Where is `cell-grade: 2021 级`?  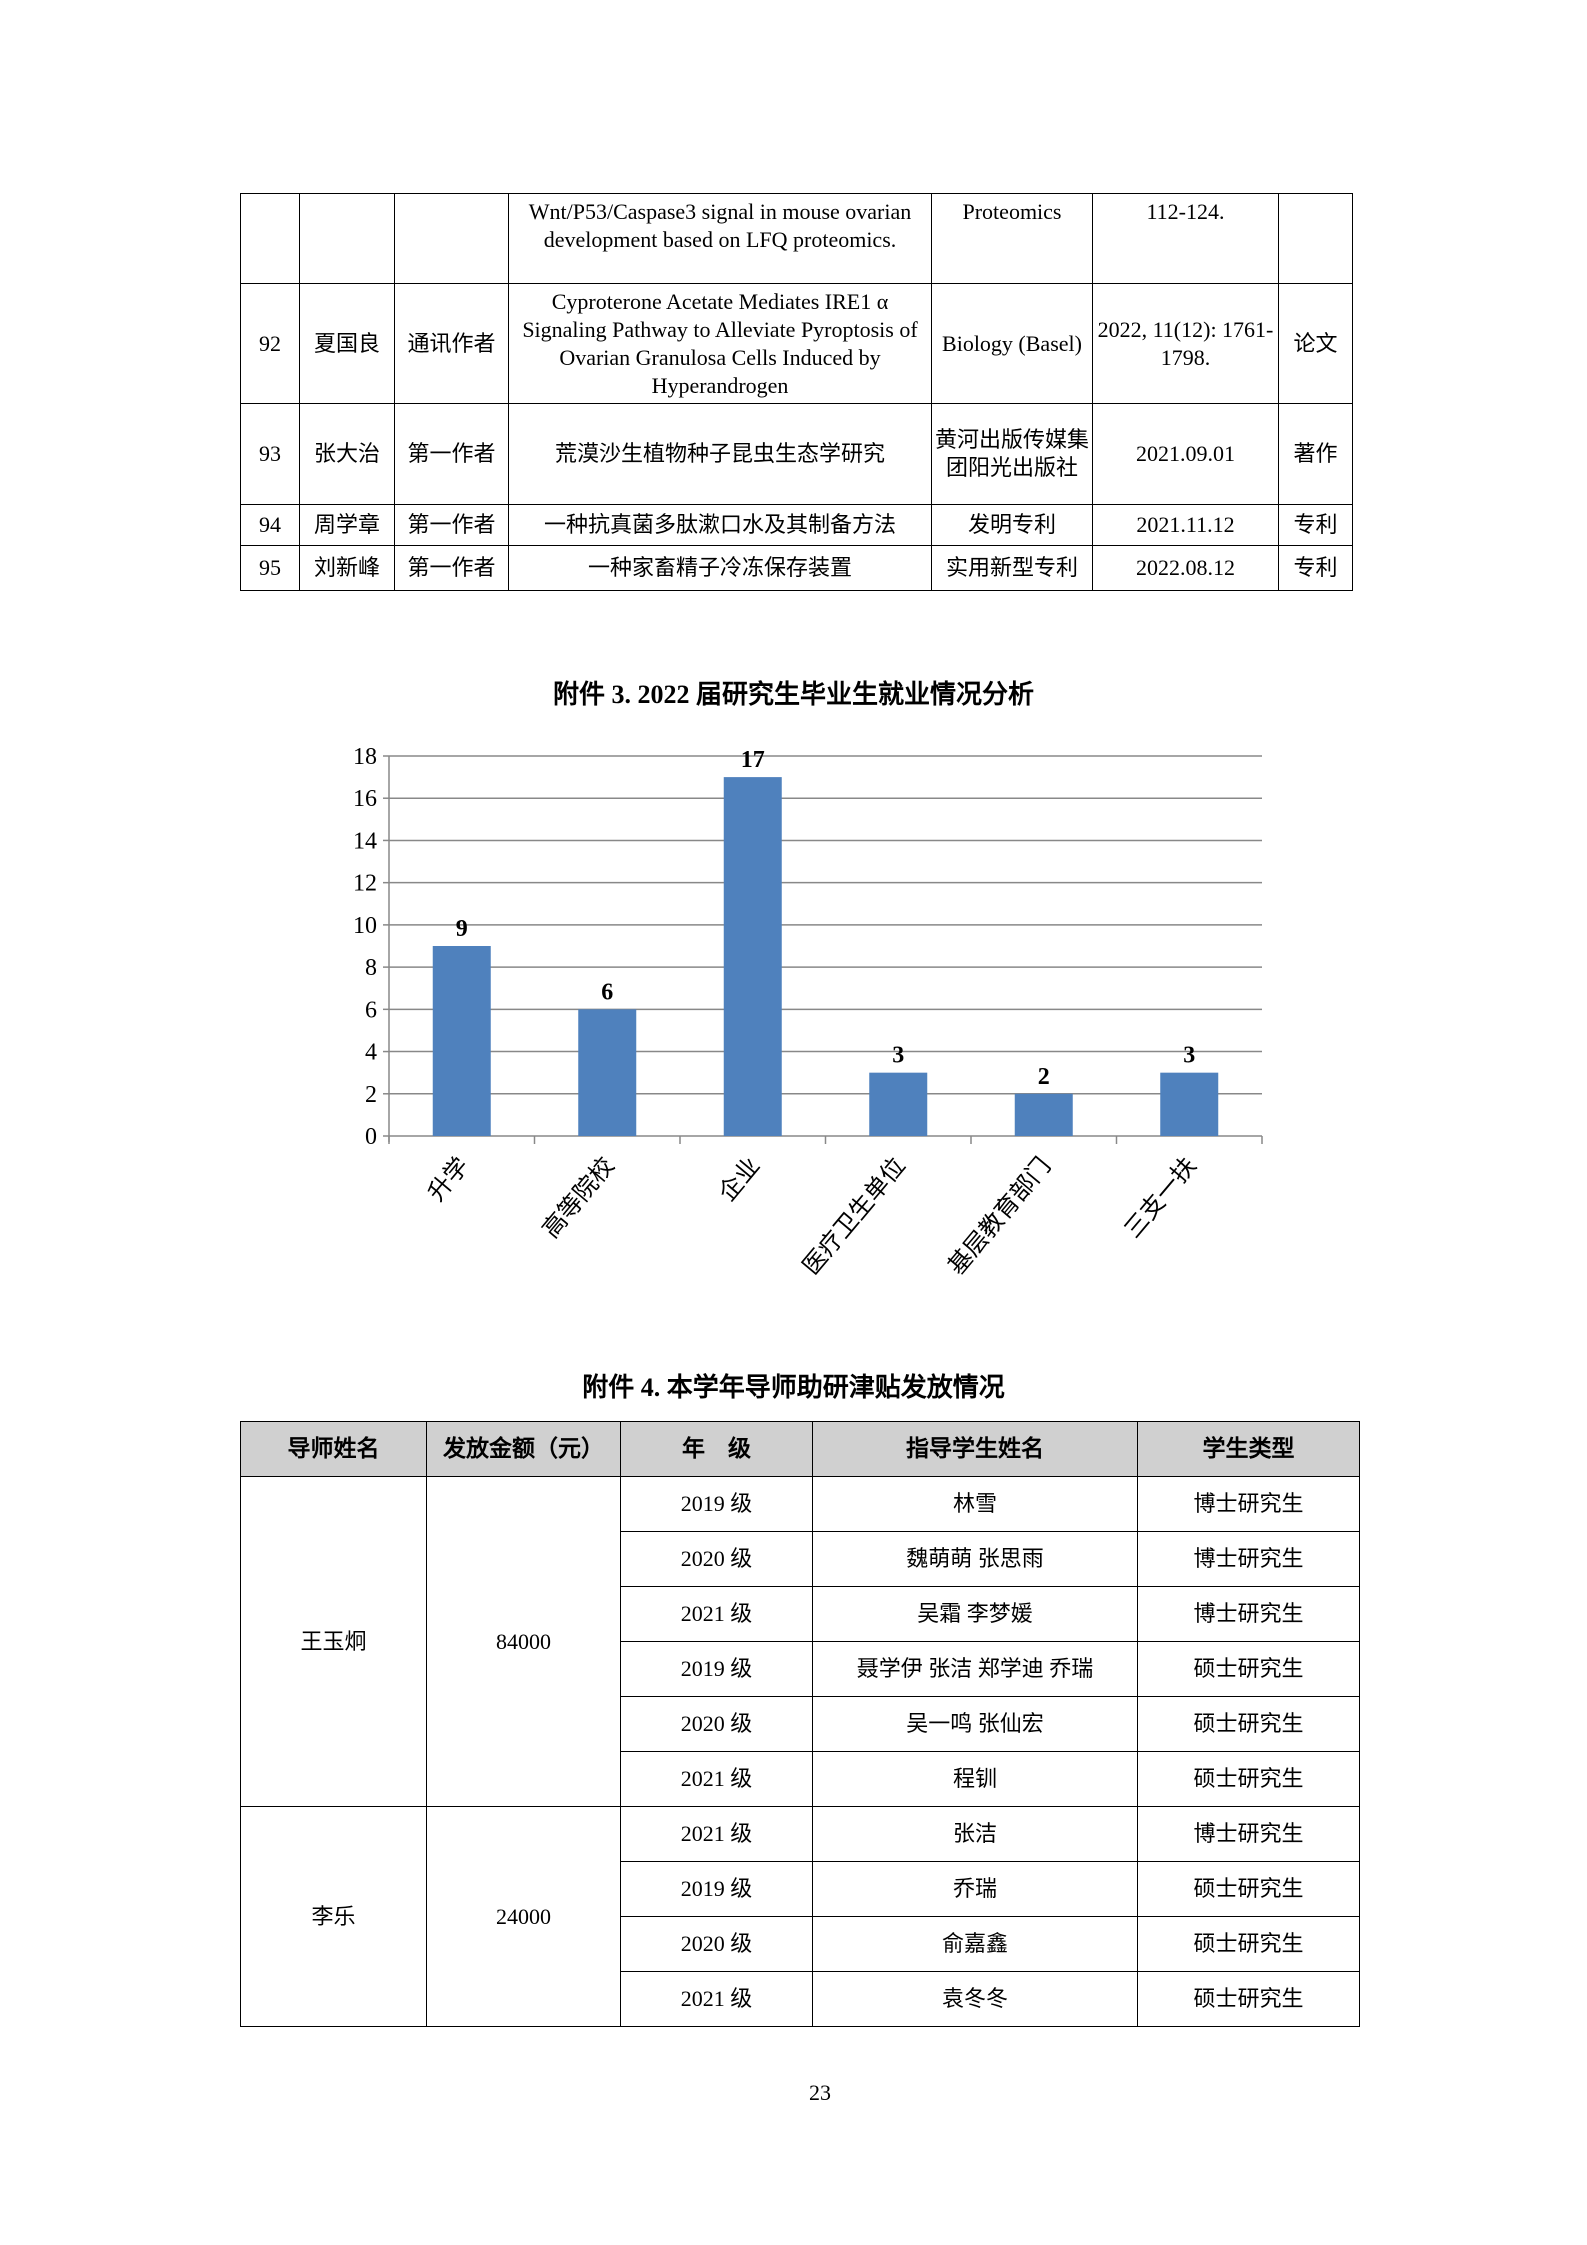 cell-grade: 2021 级 is located at coordinates (716, 1614).